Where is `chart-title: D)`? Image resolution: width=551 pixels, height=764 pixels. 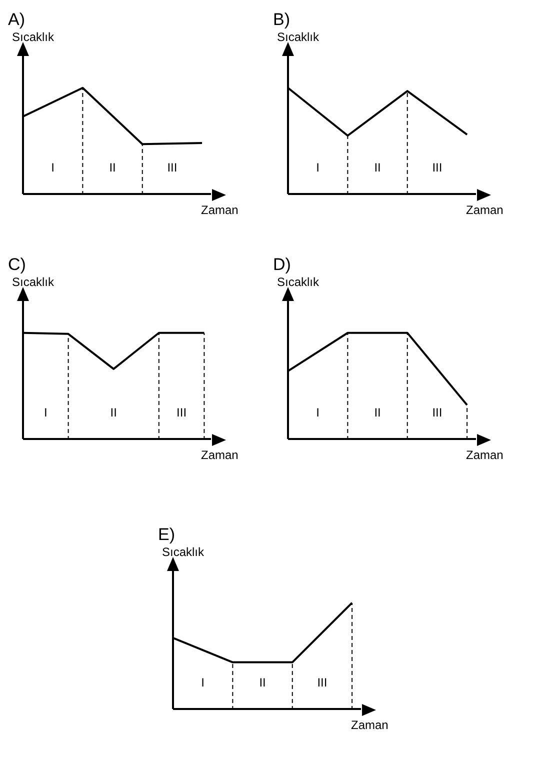
chart-title: D) is located at coordinates (282, 265).